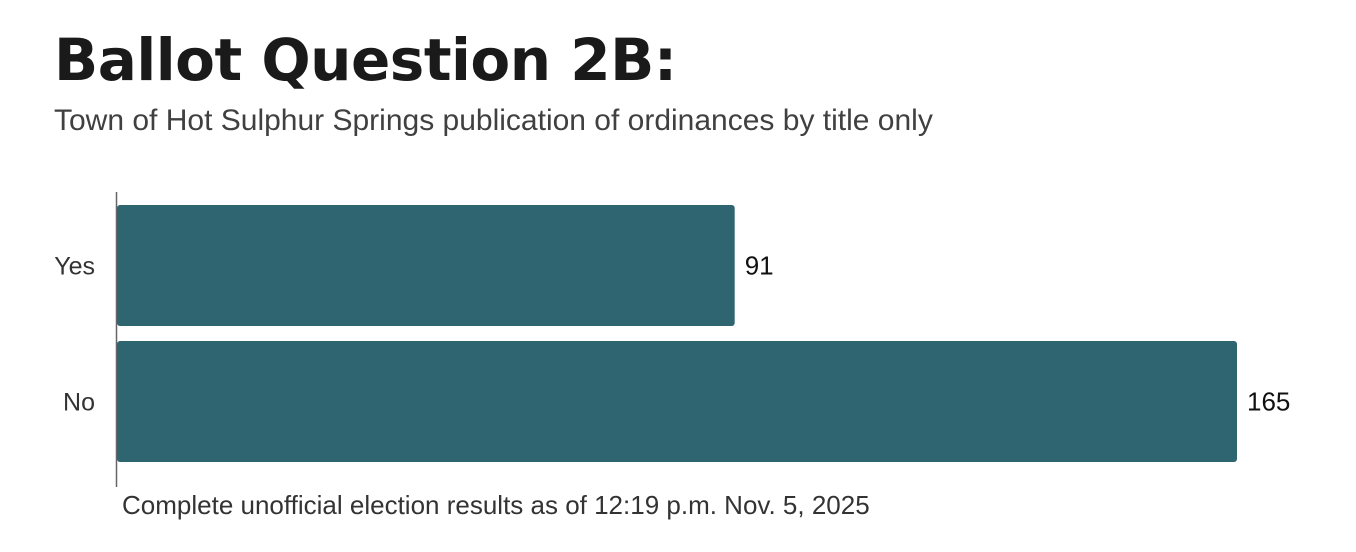 The height and width of the screenshot is (552, 1356). Describe the element at coordinates (79, 403) in the screenshot. I see `category-label-no: No` at that location.